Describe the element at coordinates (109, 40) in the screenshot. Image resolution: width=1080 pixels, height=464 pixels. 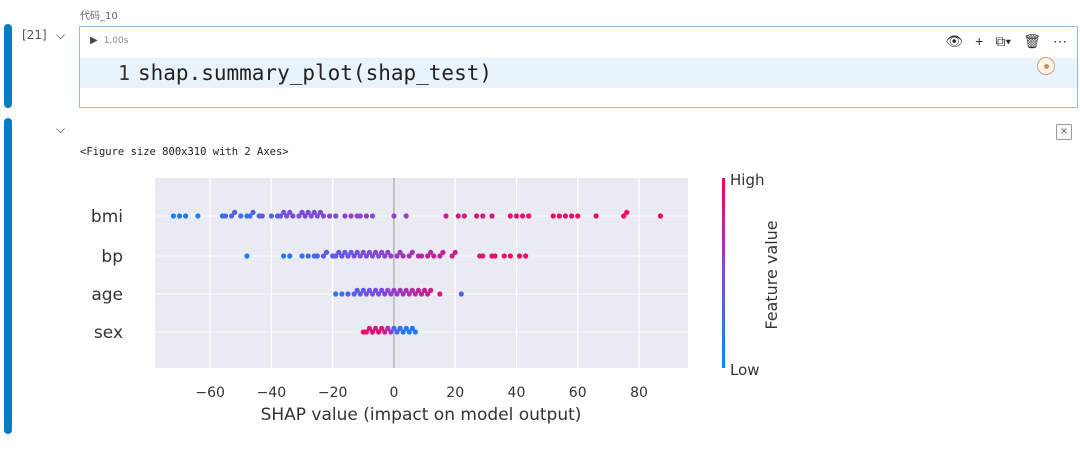
I see `run-area: ▶ 1.00s` at that location.